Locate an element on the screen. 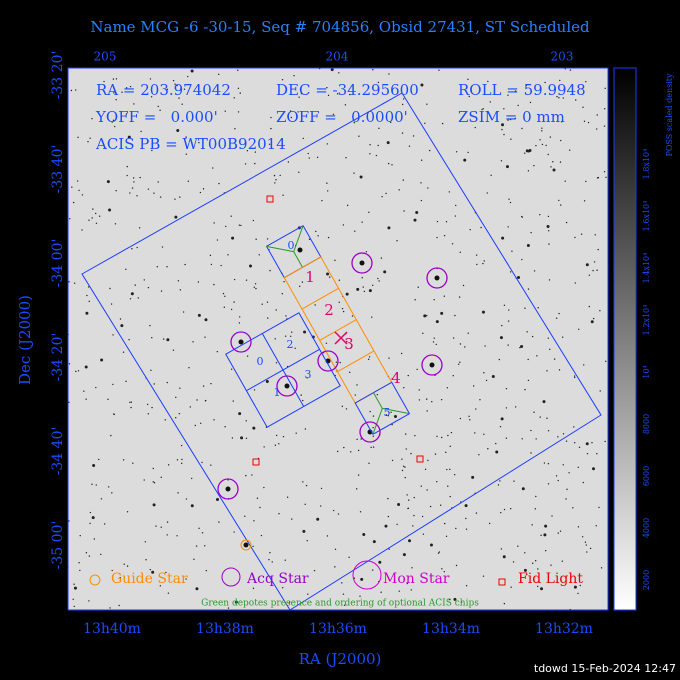  footer: tdowd 15-Feb-2024 12:47 is located at coordinates (605, 668).